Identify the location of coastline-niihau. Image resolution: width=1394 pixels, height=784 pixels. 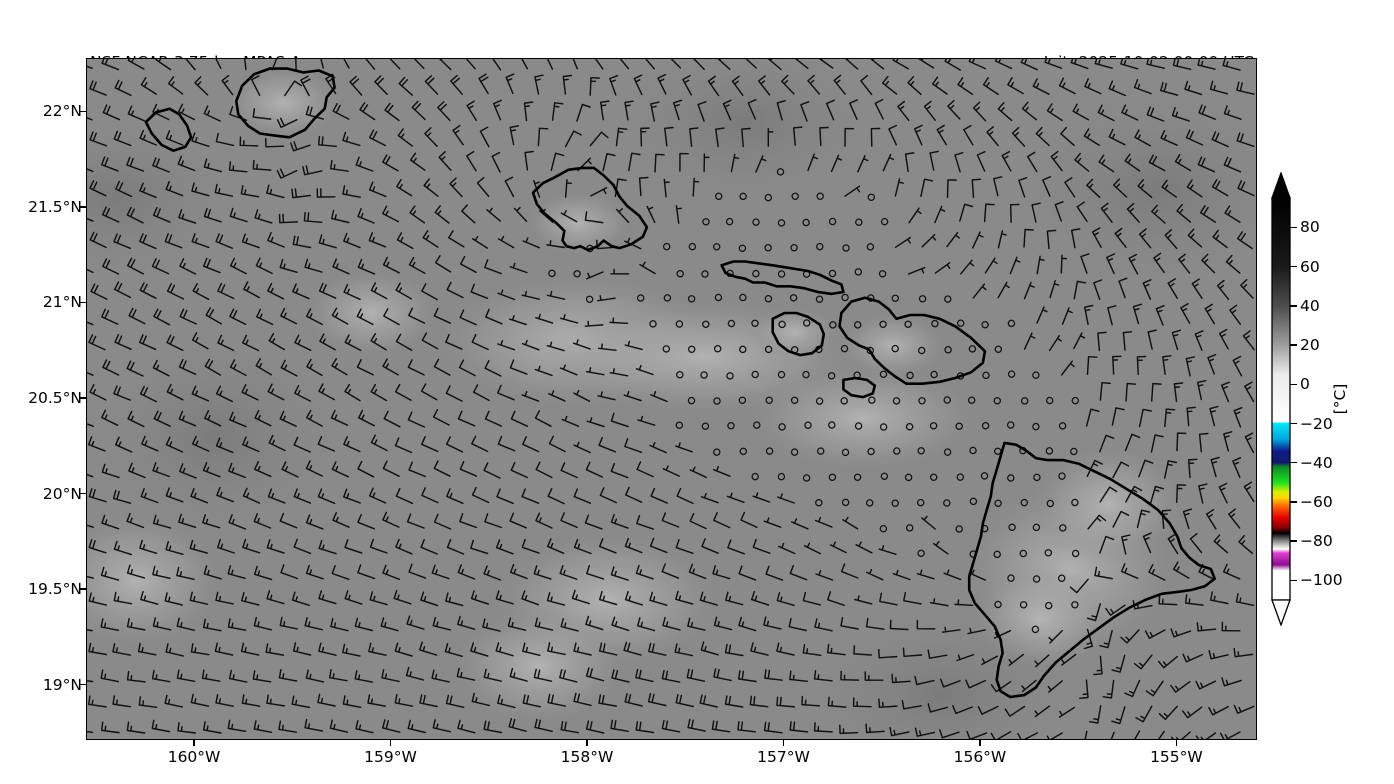
(168, 129).